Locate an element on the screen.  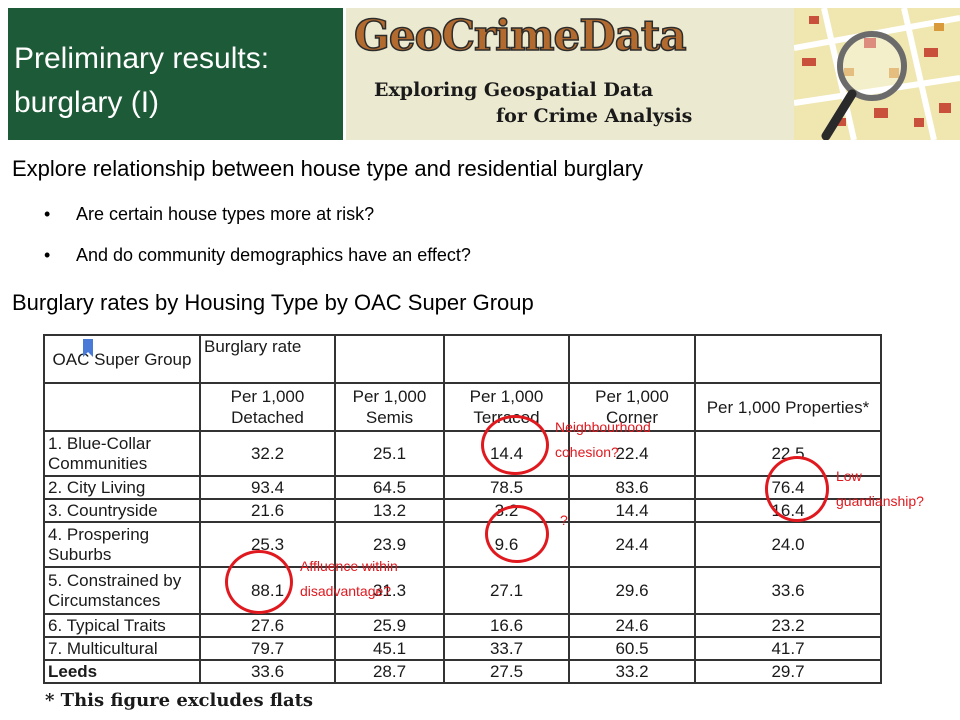
bookmark-icon is located at coordinates (88, 348).